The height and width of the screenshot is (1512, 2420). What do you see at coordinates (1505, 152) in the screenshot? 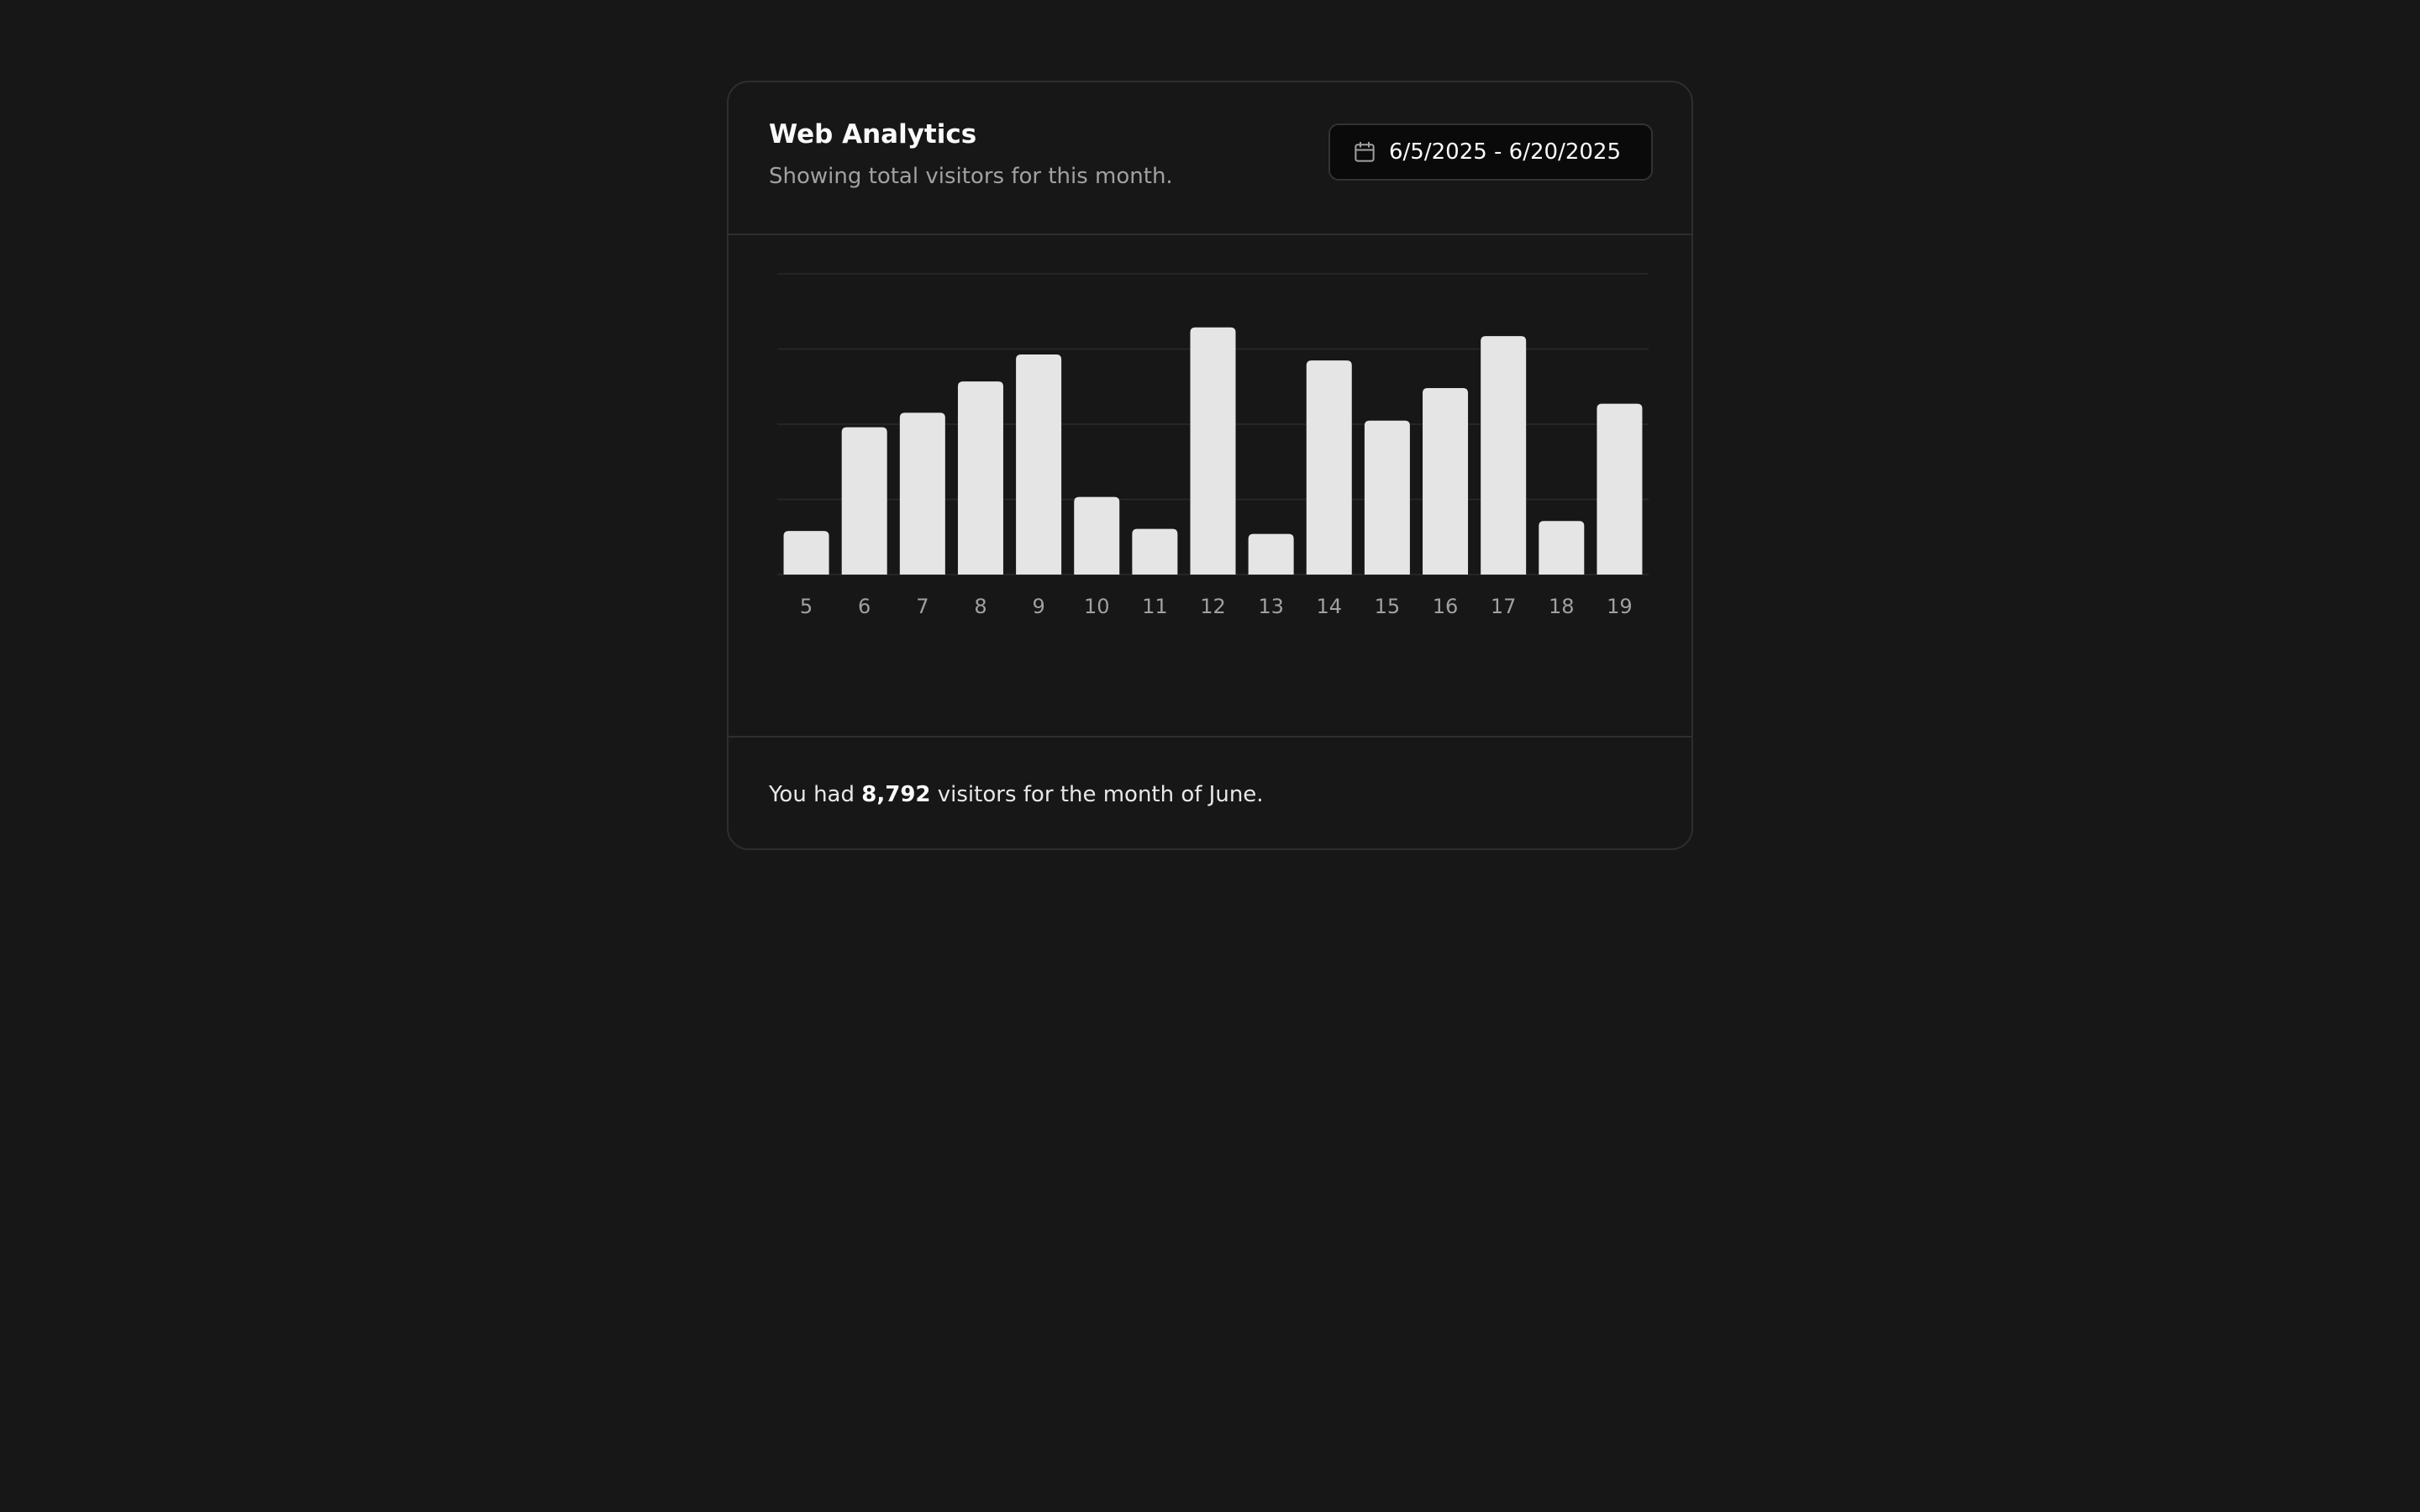
I see `date-range-label: 6/5/2025 - 6/20/2025` at bounding box center [1505, 152].